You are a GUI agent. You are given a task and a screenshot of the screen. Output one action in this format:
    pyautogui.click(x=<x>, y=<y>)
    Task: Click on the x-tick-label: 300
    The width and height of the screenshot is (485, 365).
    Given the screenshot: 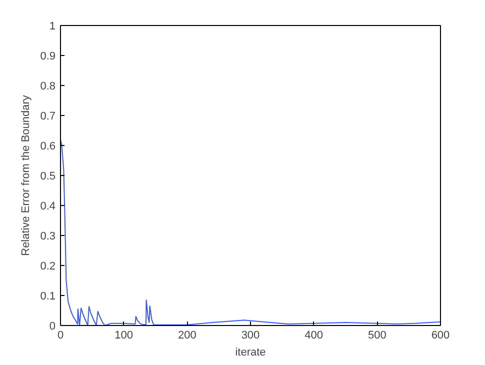 What is the action you would take?
    pyautogui.click(x=250, y=336)
    